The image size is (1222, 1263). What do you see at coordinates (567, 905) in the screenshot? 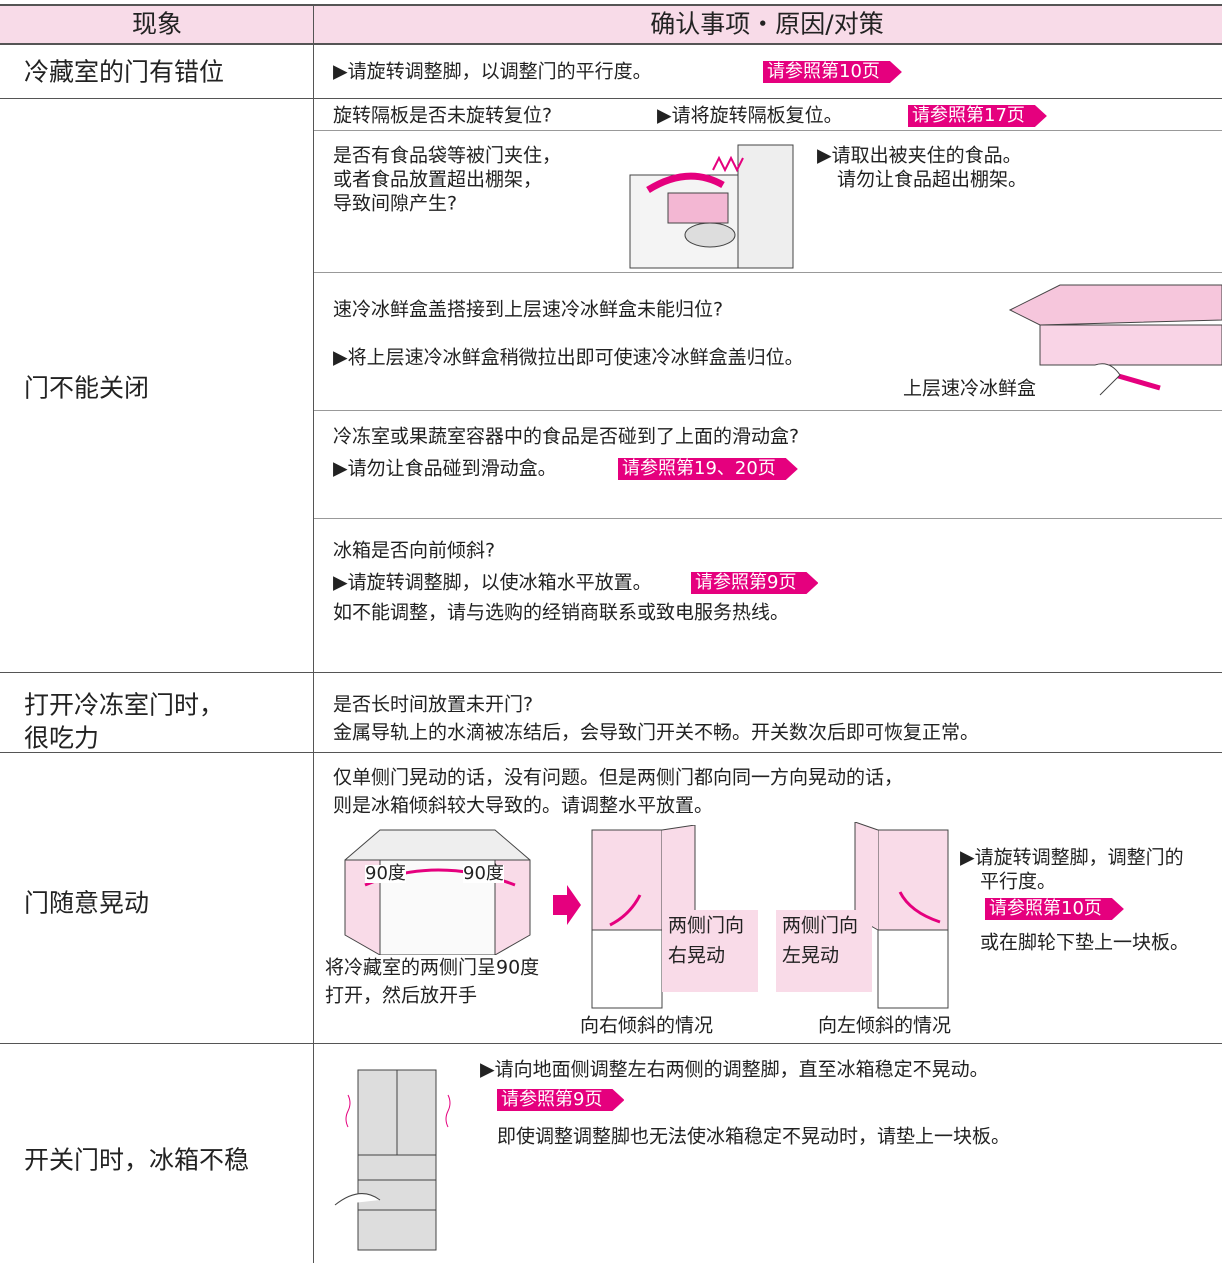
I see `arrow` at bounding box center [567, 905].